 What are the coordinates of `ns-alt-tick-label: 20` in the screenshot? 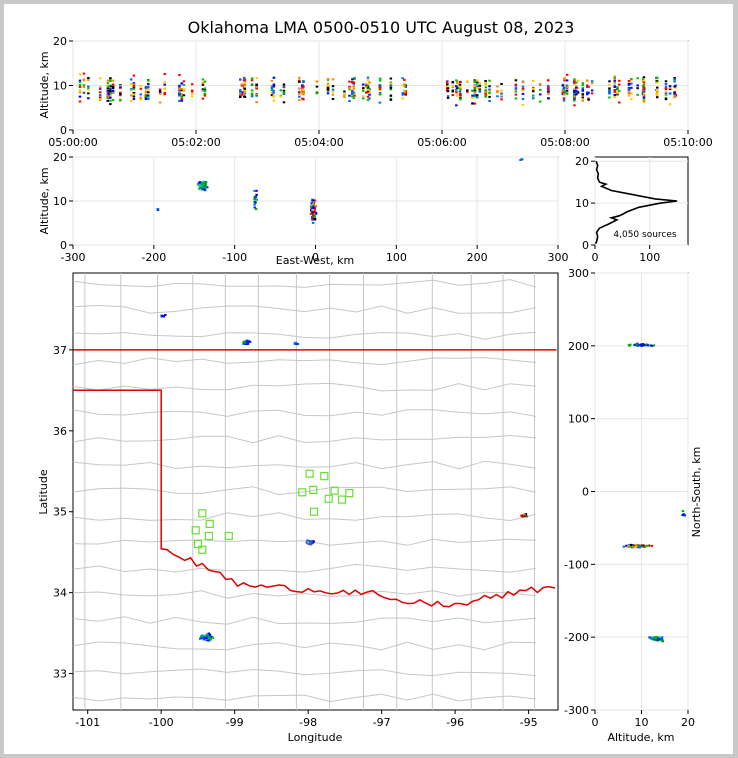 It's located at (688, 722).